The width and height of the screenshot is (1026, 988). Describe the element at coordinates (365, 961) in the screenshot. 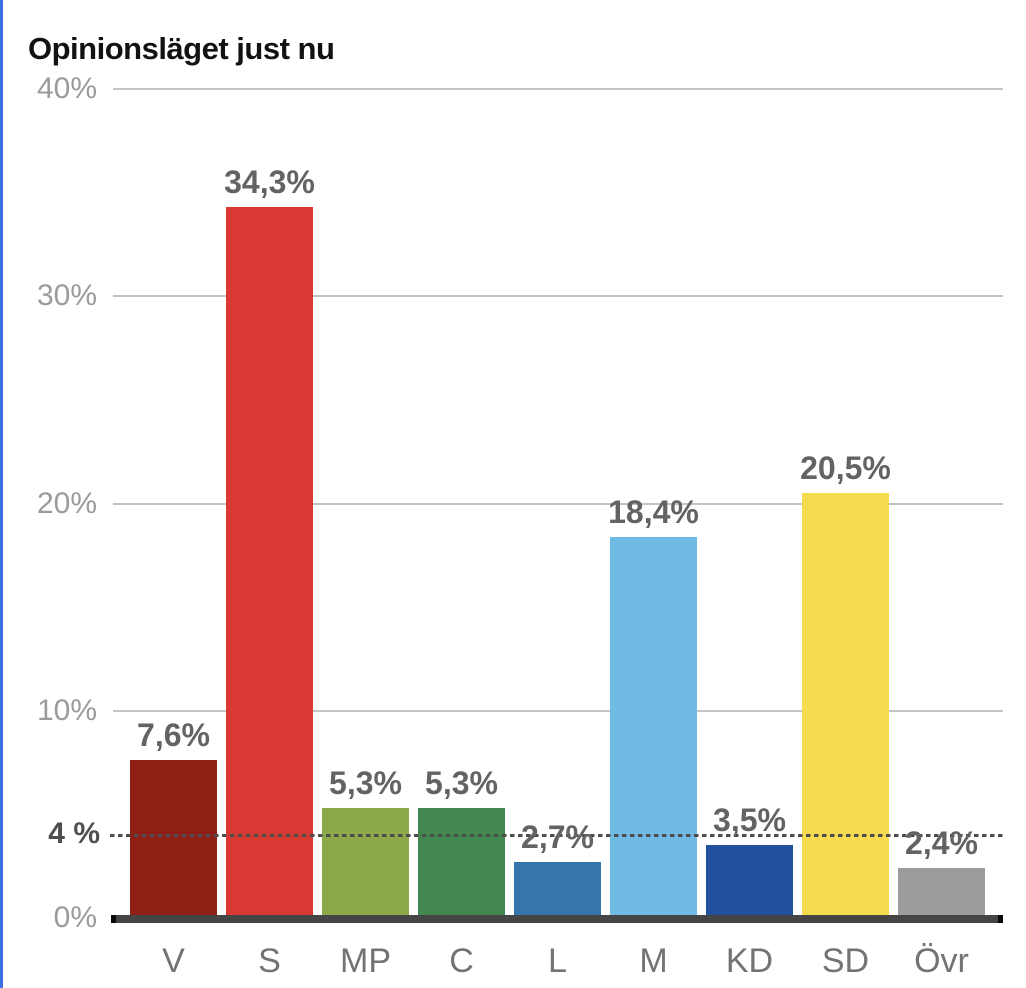

I see `category-label-mp: MP` at that location.